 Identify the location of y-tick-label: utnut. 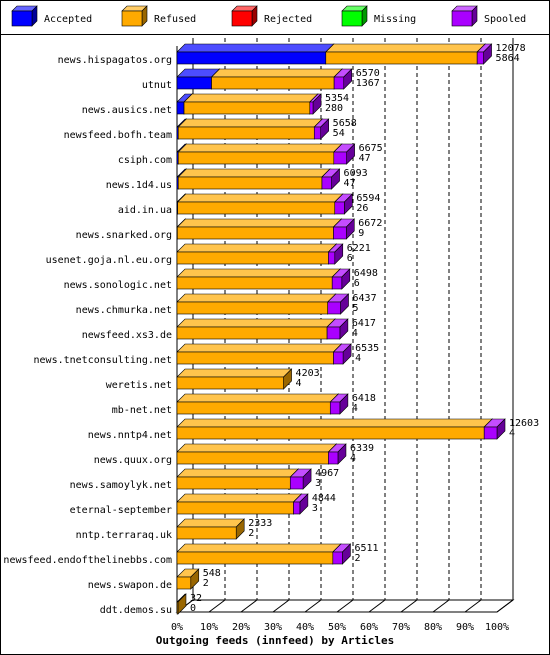
(157, 85).